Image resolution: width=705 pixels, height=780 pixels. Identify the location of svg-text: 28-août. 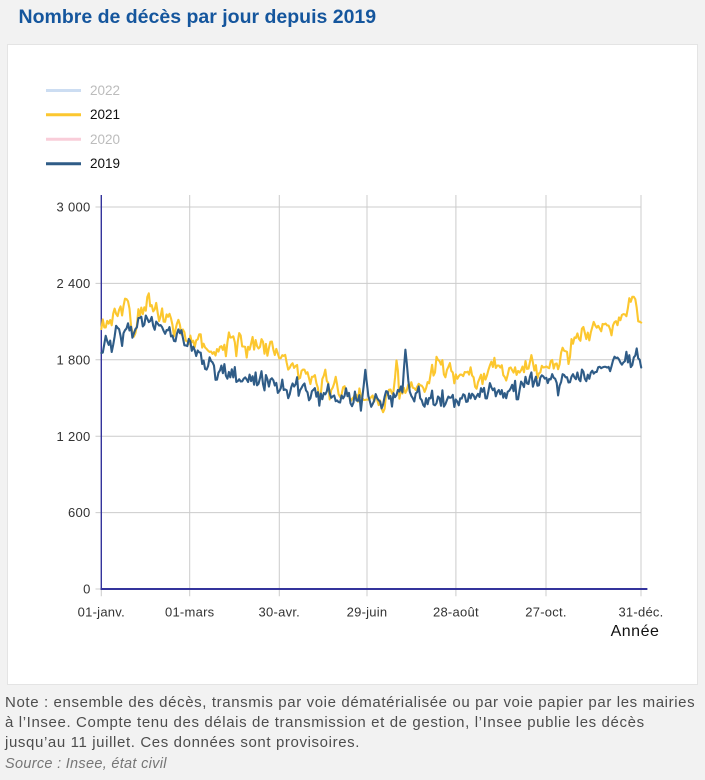
(456, 612).